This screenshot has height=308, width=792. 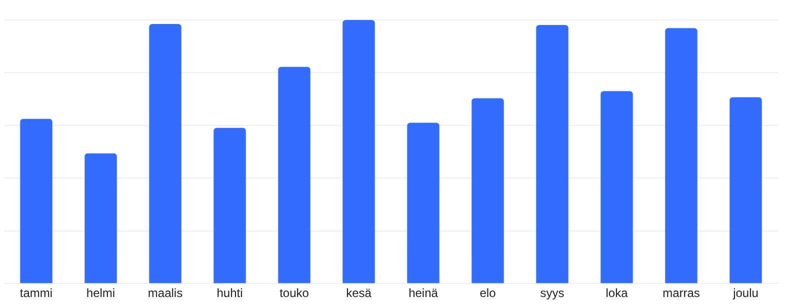 What do you see at coordinates (745, 293) in the screenshot?
I see `x-tick-label: joulu` at bounding box center [745, 293].